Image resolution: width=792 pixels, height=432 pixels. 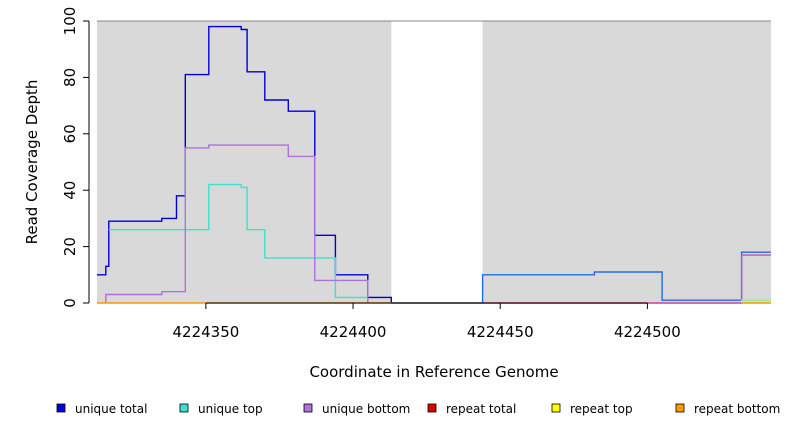 I want to click on y-tick-label: 80, so click(x=70, y=77).